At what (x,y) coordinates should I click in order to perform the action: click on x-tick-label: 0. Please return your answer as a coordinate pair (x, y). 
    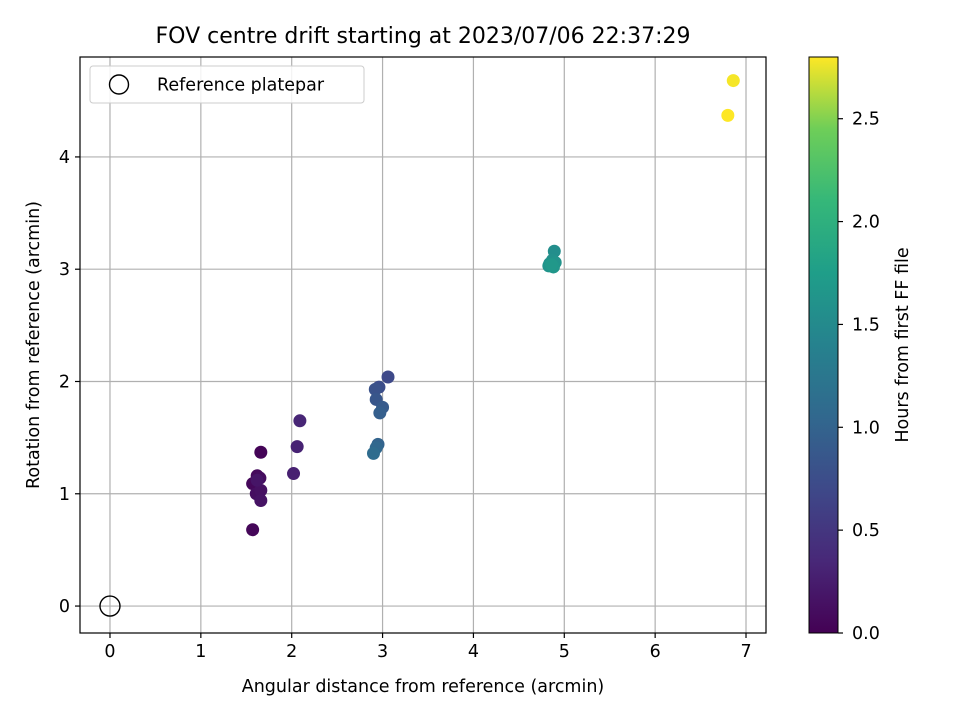
    Looking at the image, I should click on (109, 652).